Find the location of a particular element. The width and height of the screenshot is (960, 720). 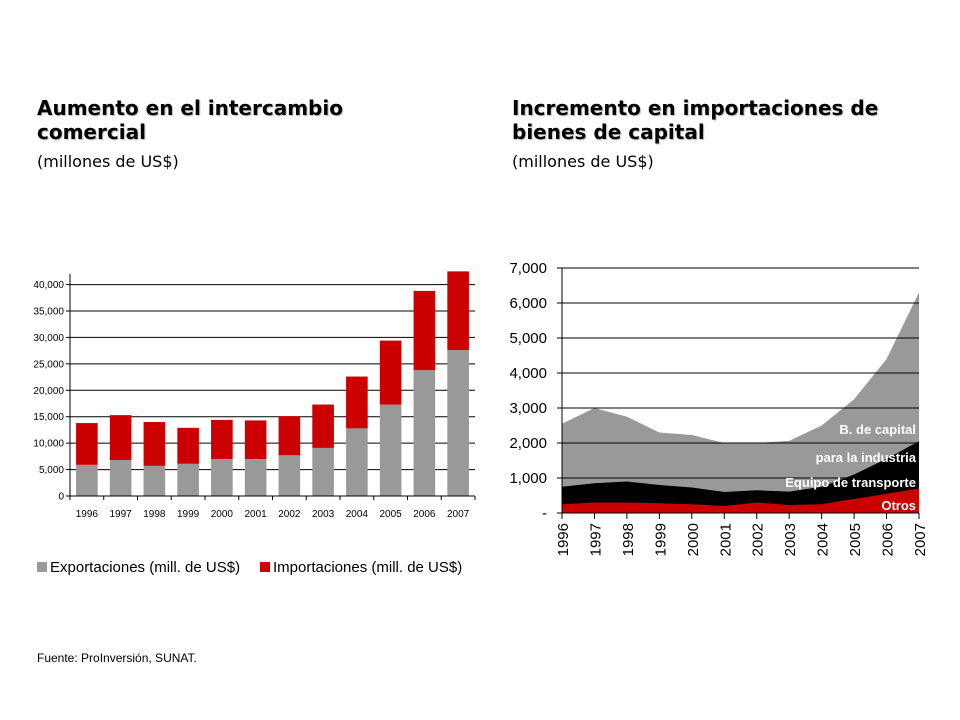

y-tick-label: 15,000 is located at coordinates (48, 417).